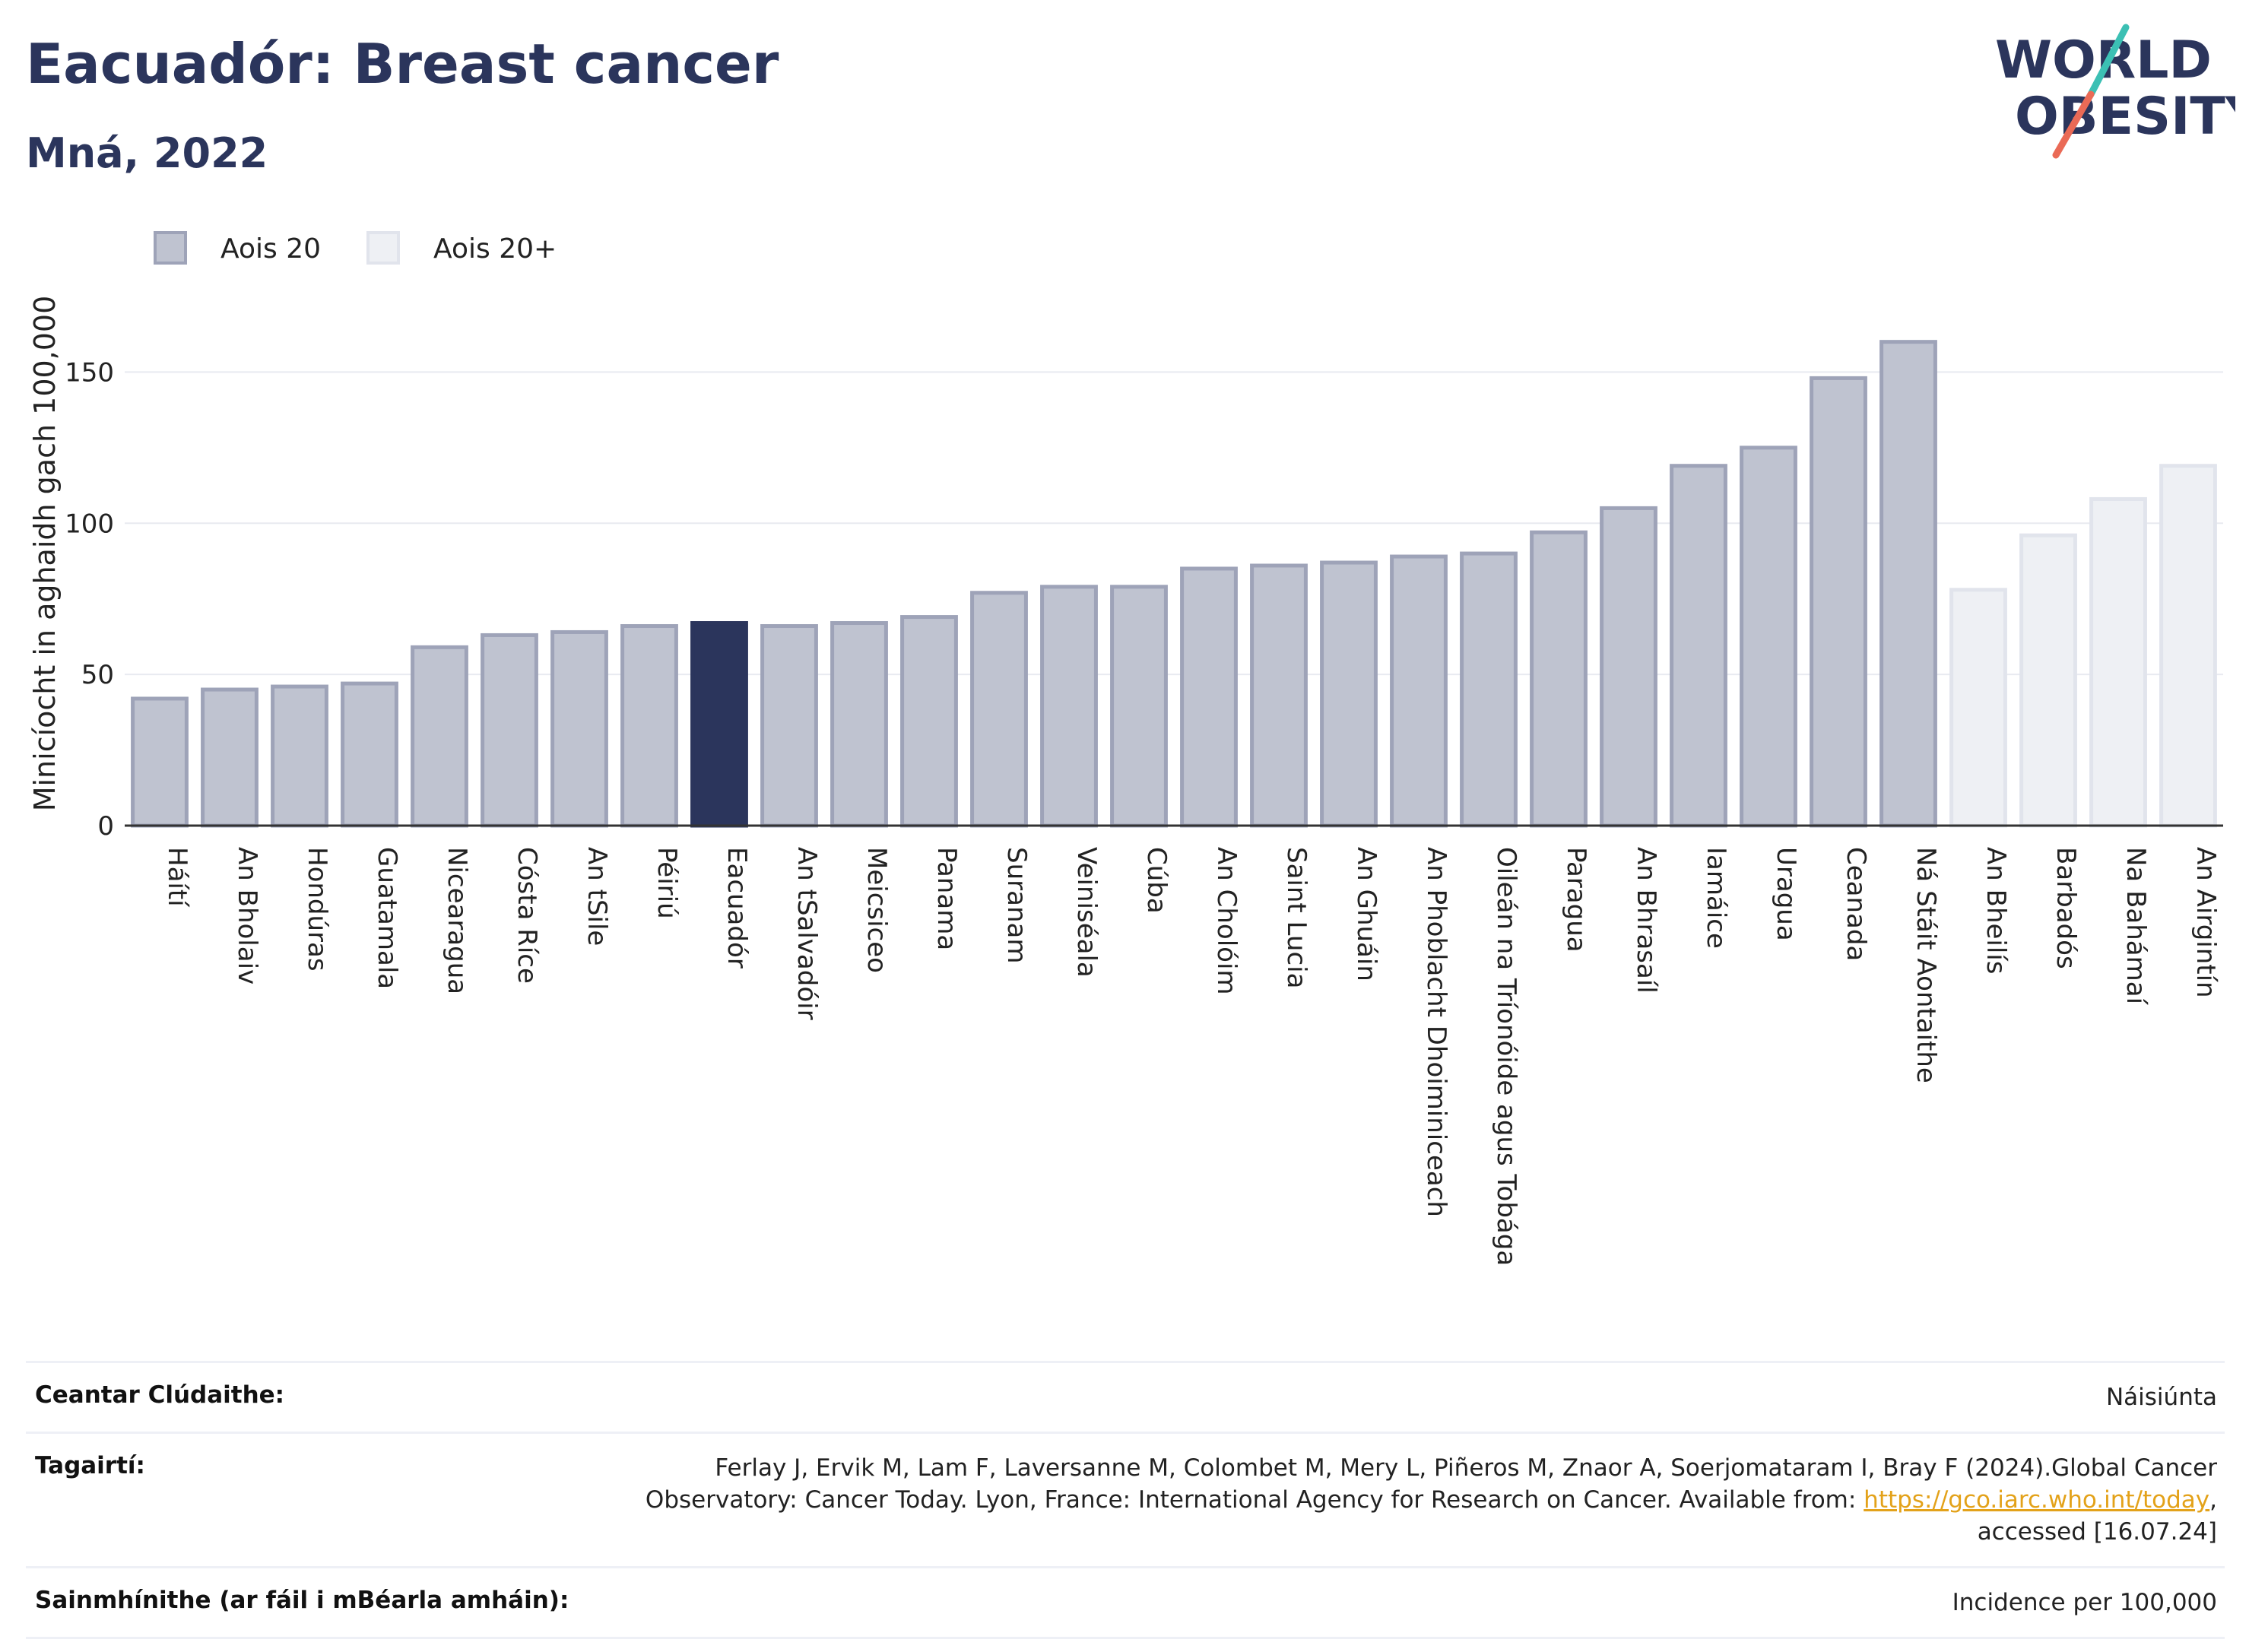  Describe the element at coordinates (2066, 908) in the screenshot. I see `x-tick-label: Barbadós` at that location.